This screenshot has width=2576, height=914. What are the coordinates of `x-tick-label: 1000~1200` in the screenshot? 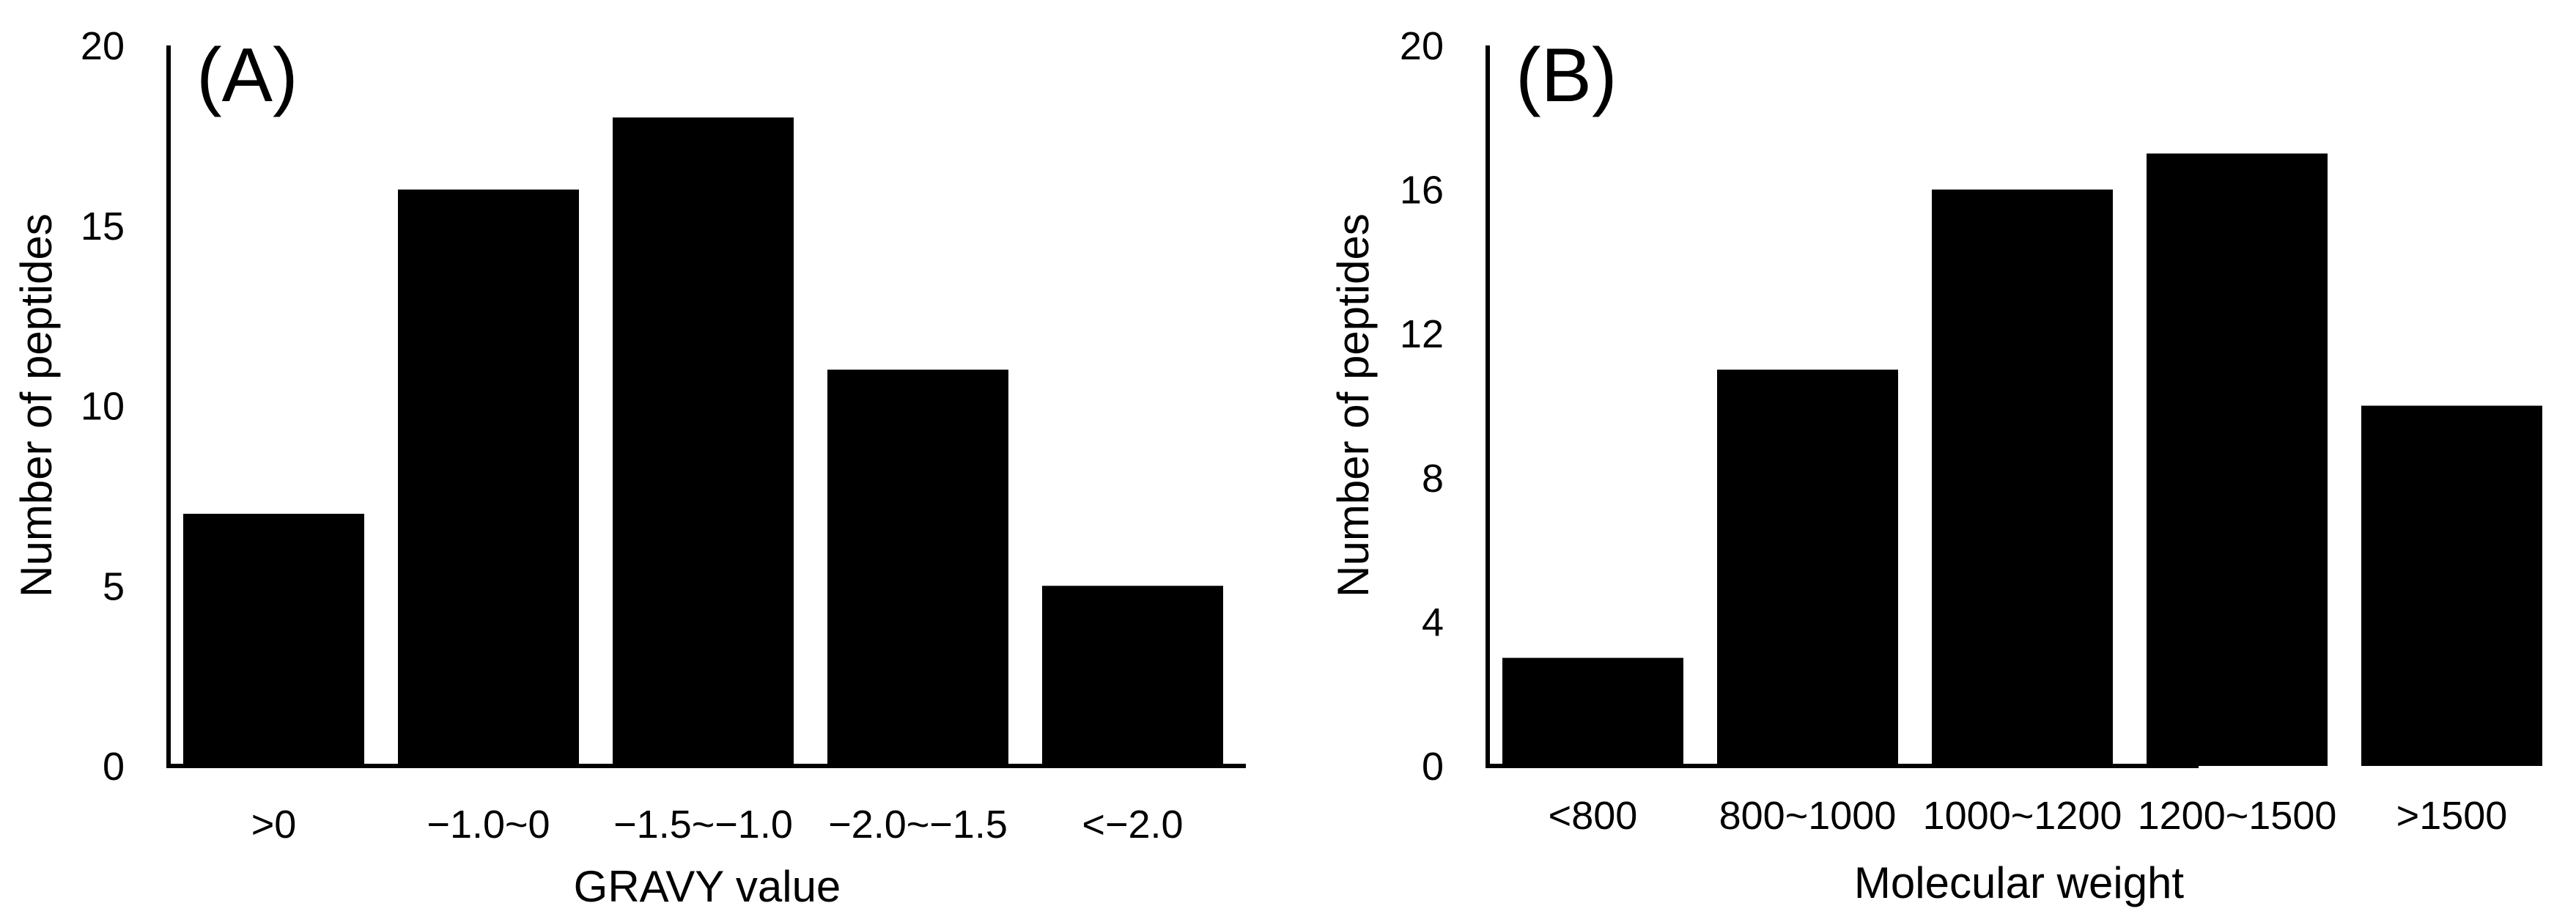 It's located at (2022, 816).